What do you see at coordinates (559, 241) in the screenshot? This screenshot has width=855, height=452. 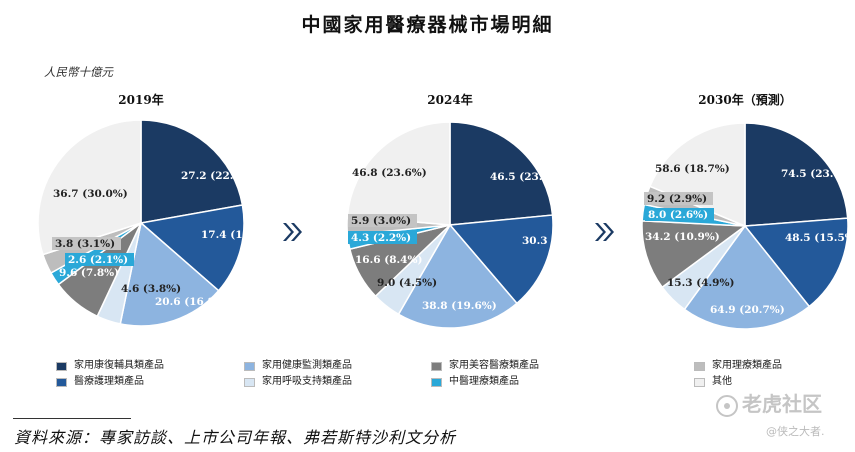 I see `pie-slice-label: 30.3 (15.3%)` at bounding box center [559, 241].